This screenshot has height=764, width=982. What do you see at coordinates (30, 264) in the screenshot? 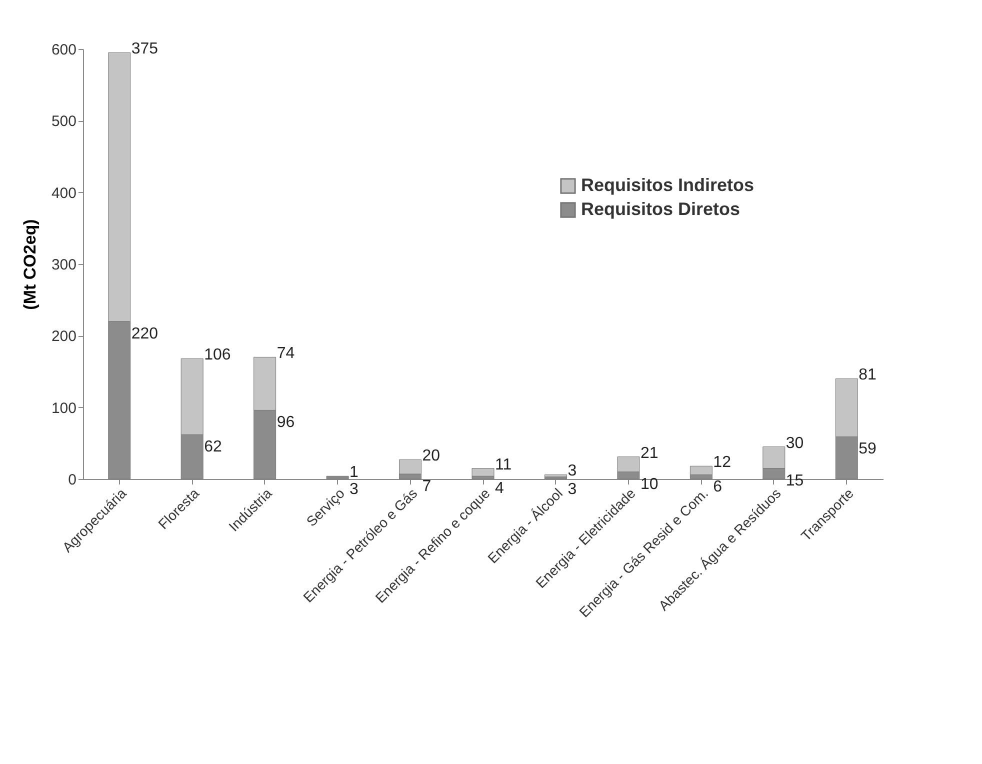
I see `y-axis-title: (Mt CO2eq)` at bounding box center [30, 264].